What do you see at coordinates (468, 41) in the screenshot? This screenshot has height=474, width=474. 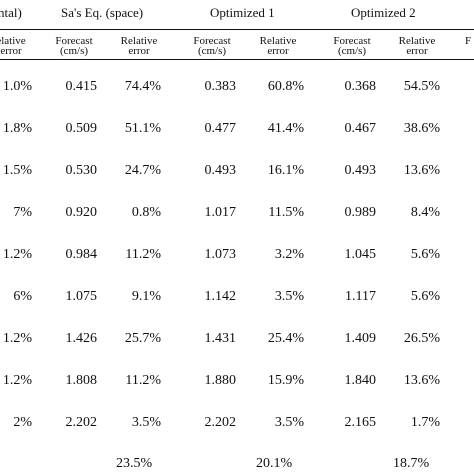 I see `sub-header-forecast: F` at bounding box center [468, 41].